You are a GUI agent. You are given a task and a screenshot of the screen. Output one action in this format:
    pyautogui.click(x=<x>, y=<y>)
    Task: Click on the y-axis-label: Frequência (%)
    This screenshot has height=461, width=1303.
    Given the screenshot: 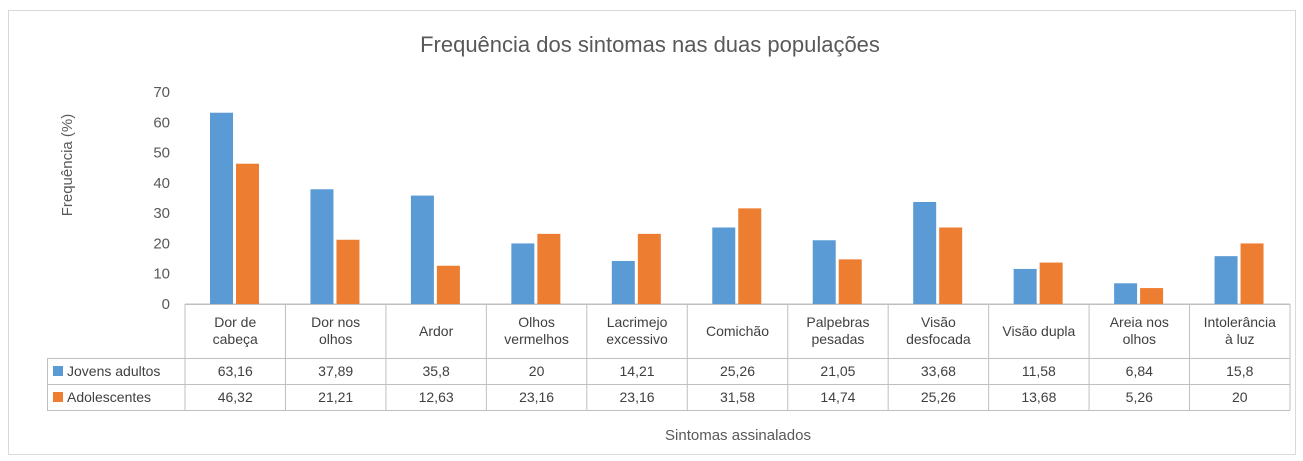 What is the action you would take?
    pyautogui.click(x=67, y=165)
    